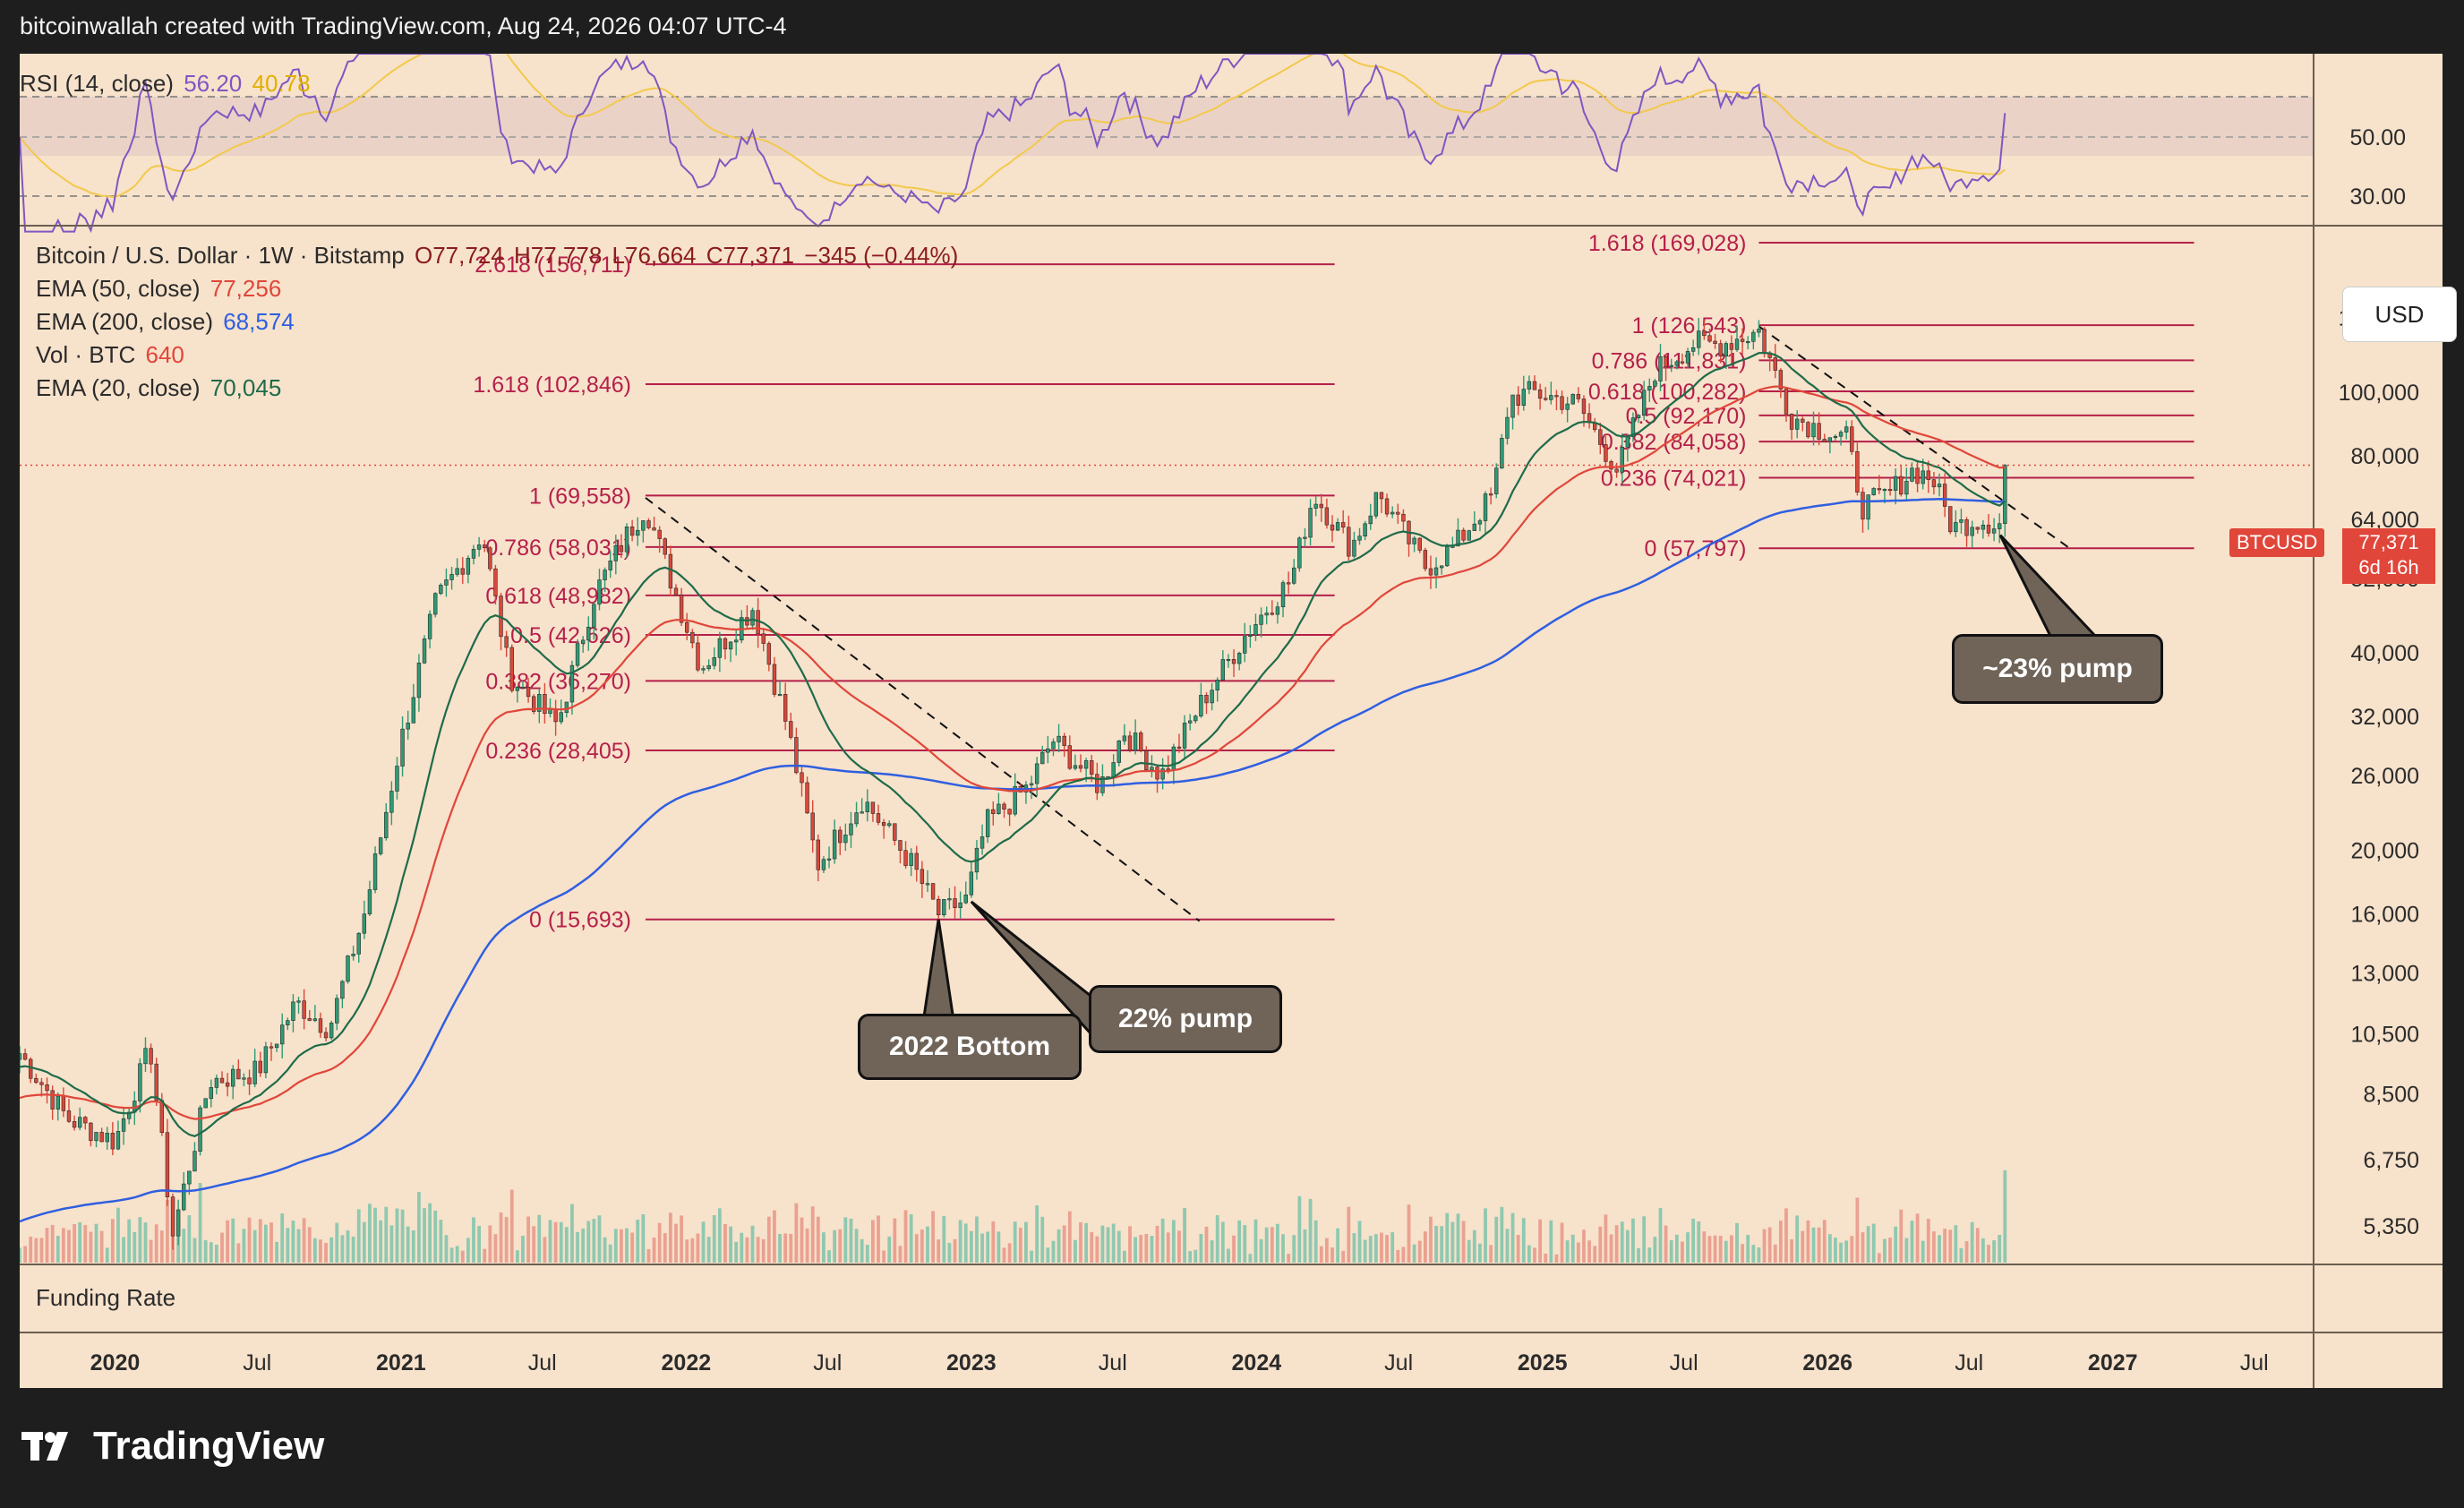 Image resolution: width=2464 pixels, height=1508 pixels. I want to click on ohlc-close: C77,371, so click(750, 255).